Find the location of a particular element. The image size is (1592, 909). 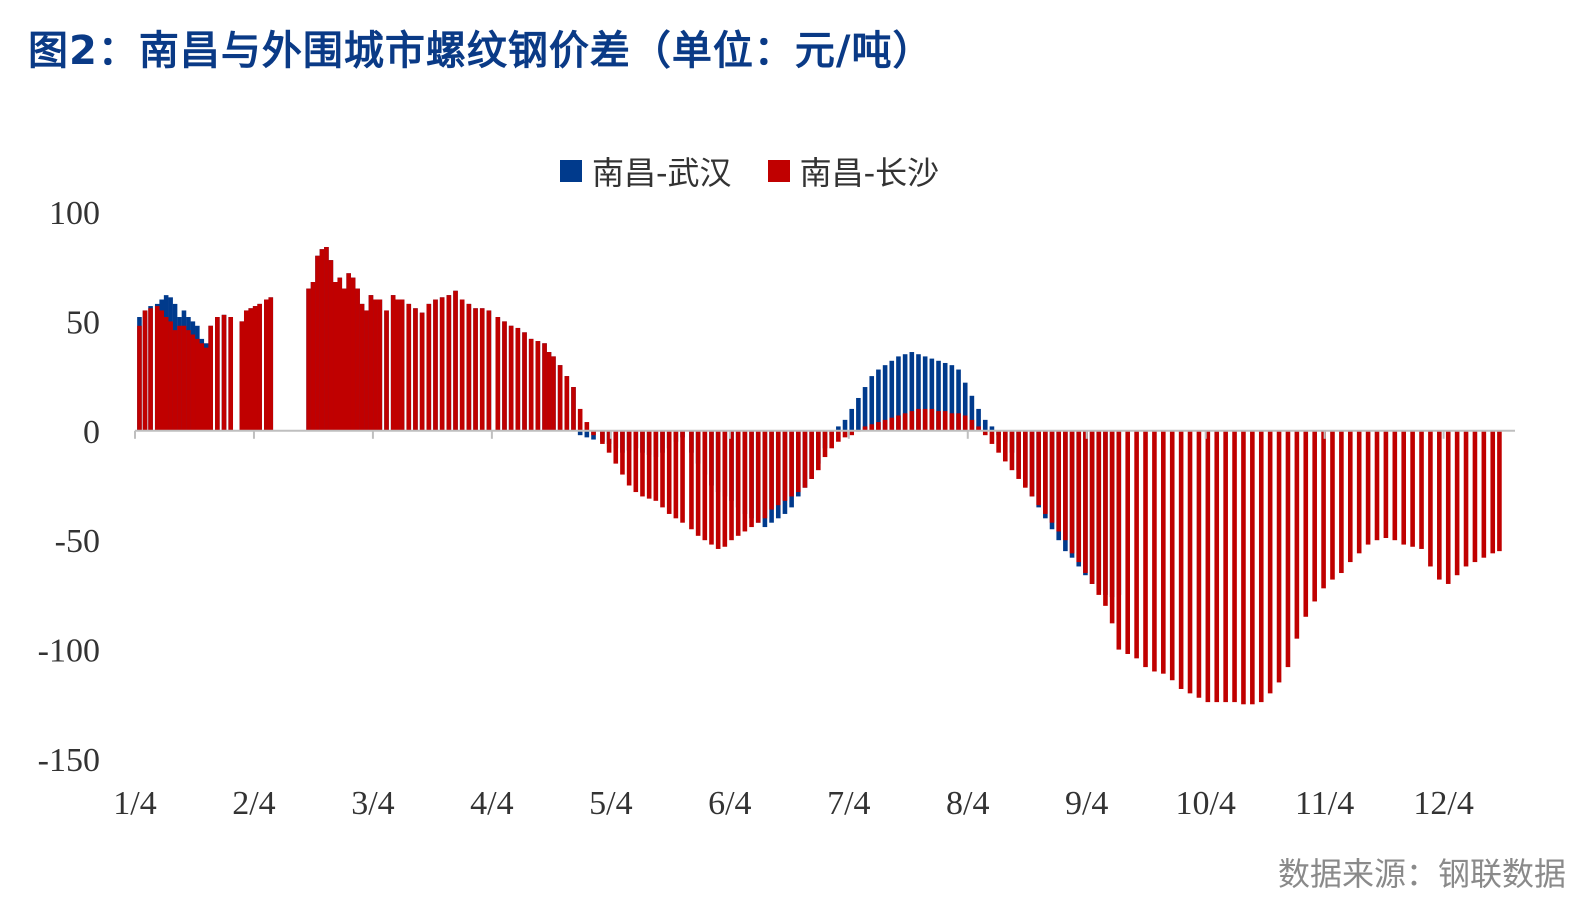

legend: 南昌-武汉 南昌-长沙 is located at coordinates (767, 171).